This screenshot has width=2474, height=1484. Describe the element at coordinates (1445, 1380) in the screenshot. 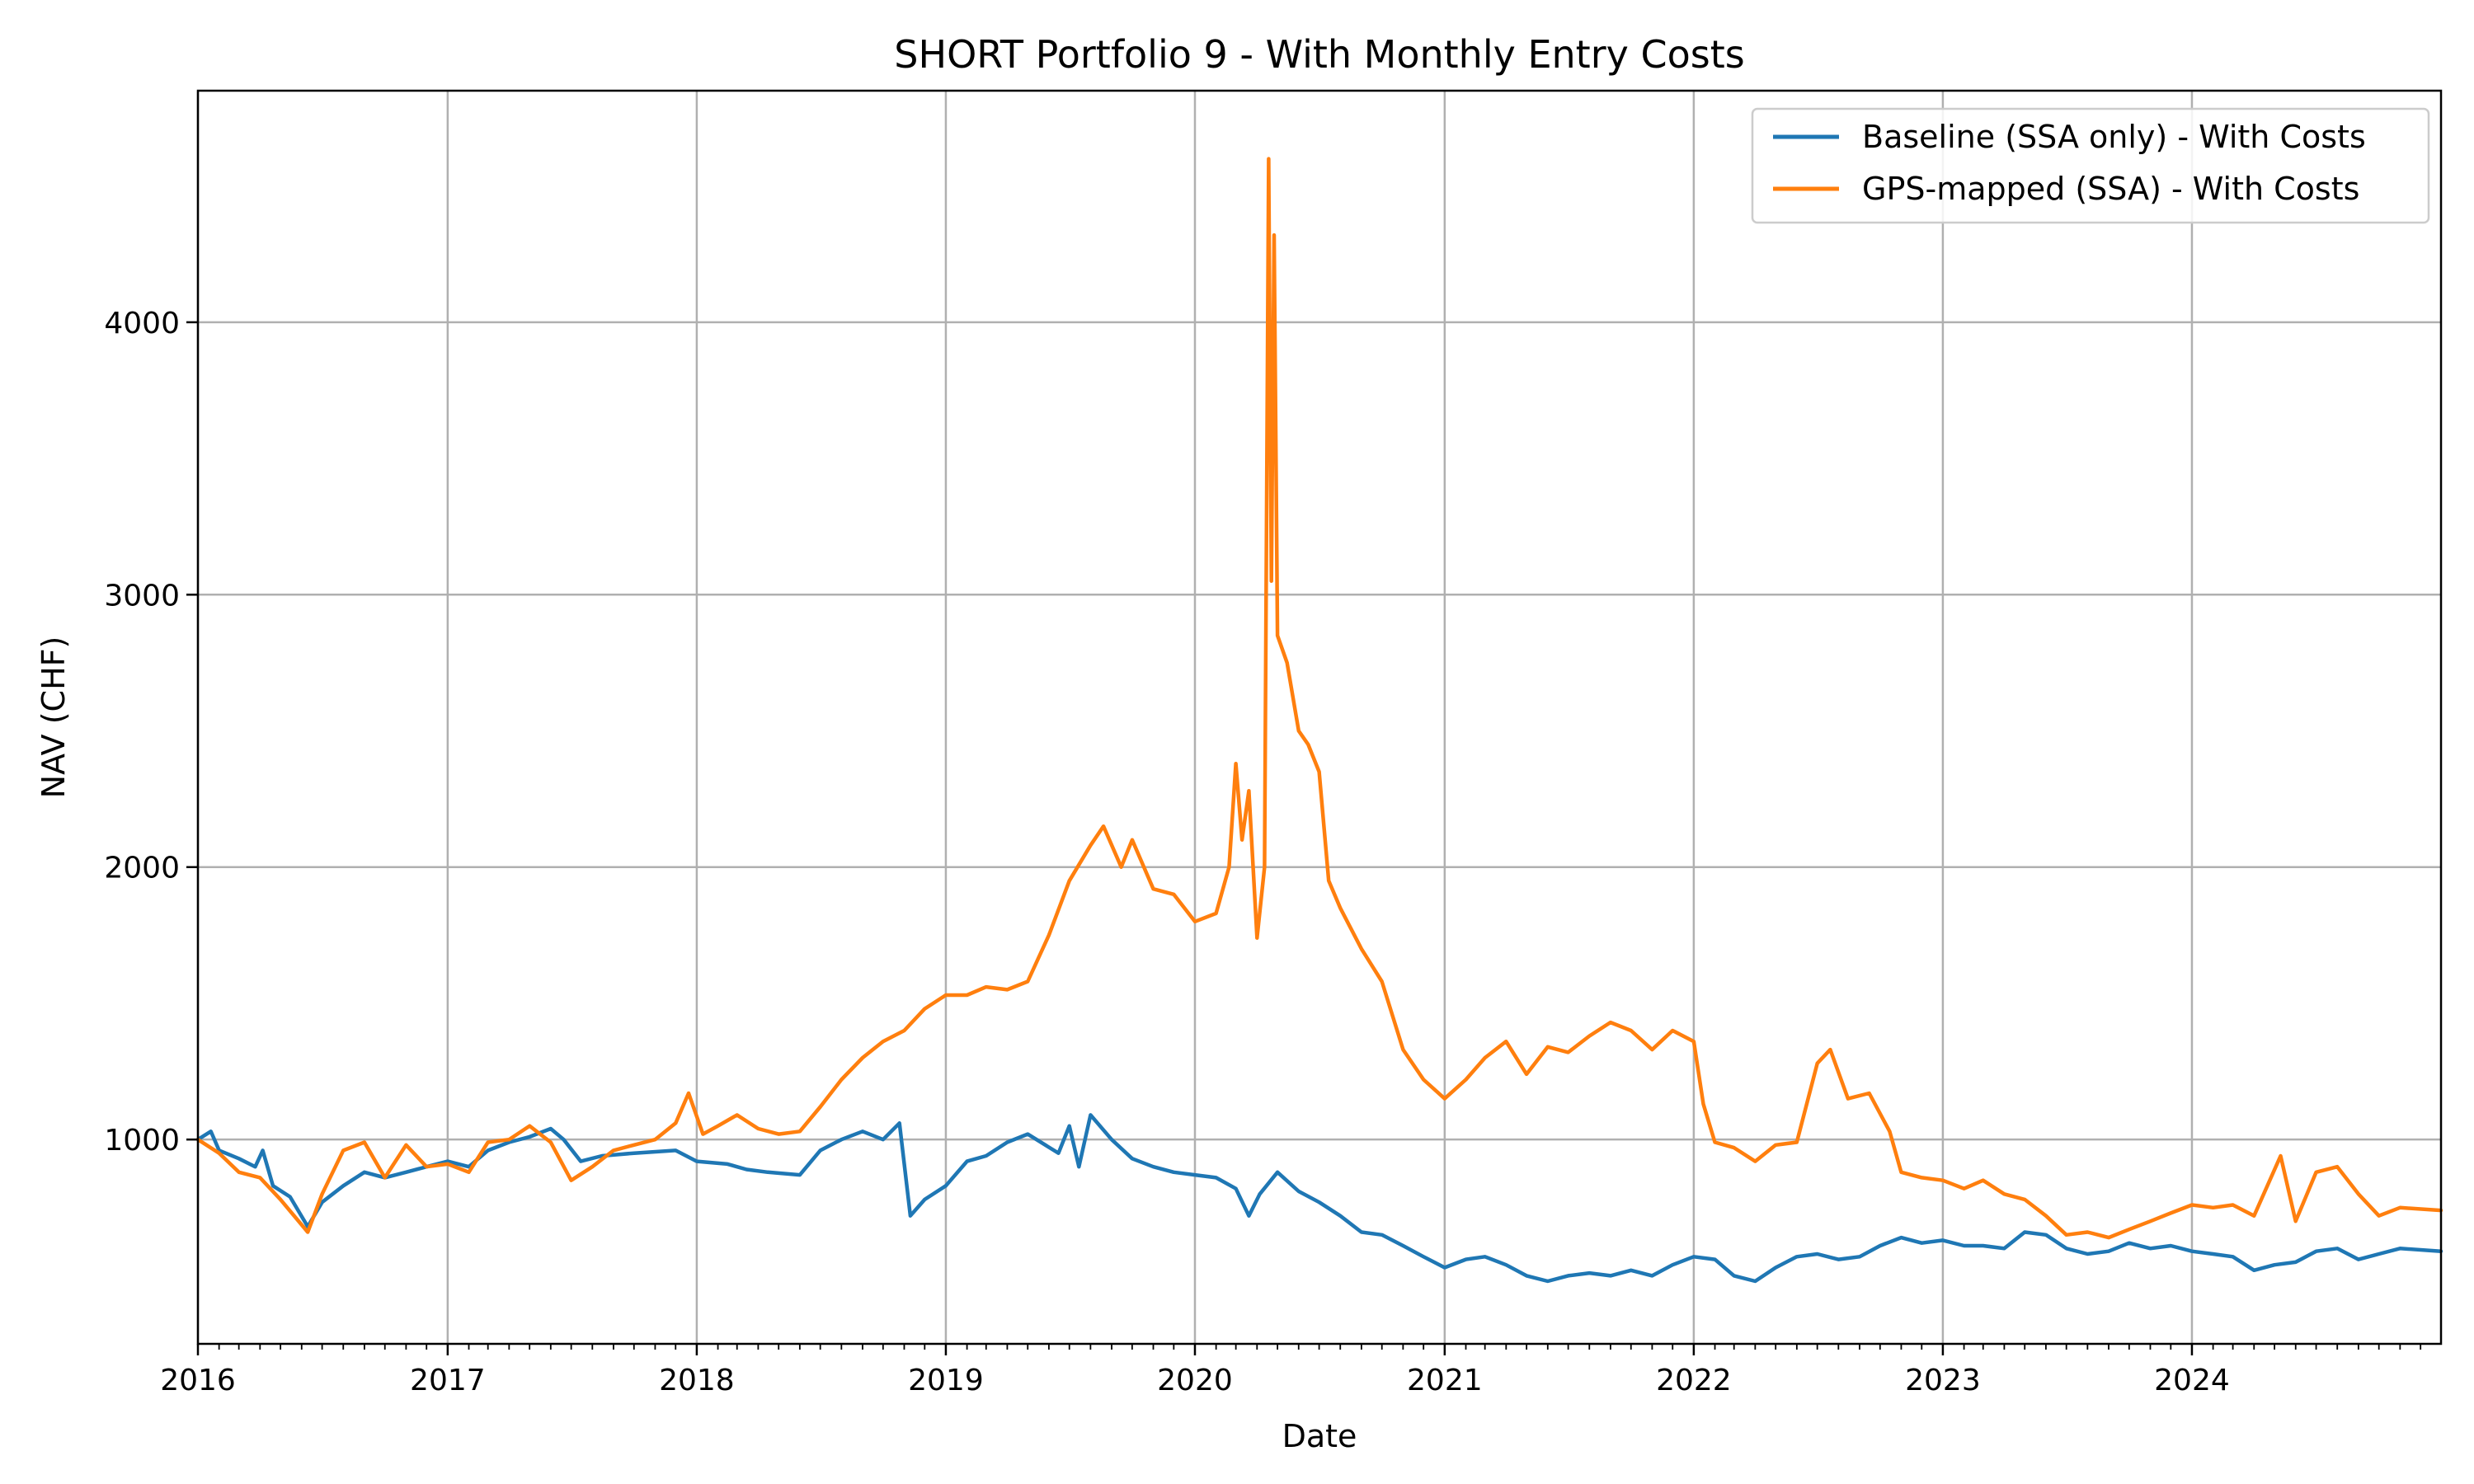

I see `x-tick-label: 2021` at that location.